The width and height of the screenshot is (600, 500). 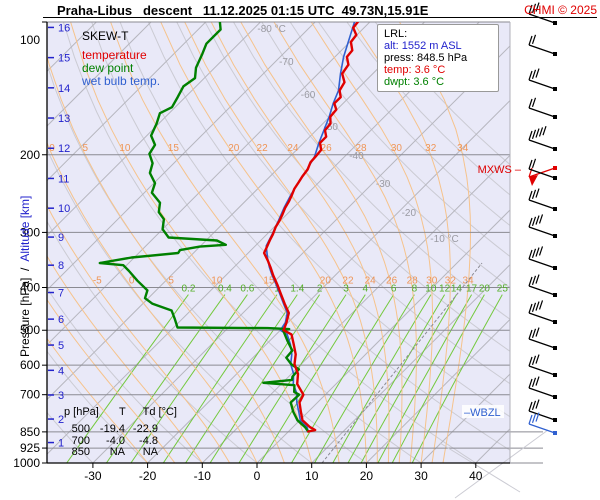 I want to click on lrl-dewpoint: dwpt: 3.6 °C, so click(x=414, y=82).